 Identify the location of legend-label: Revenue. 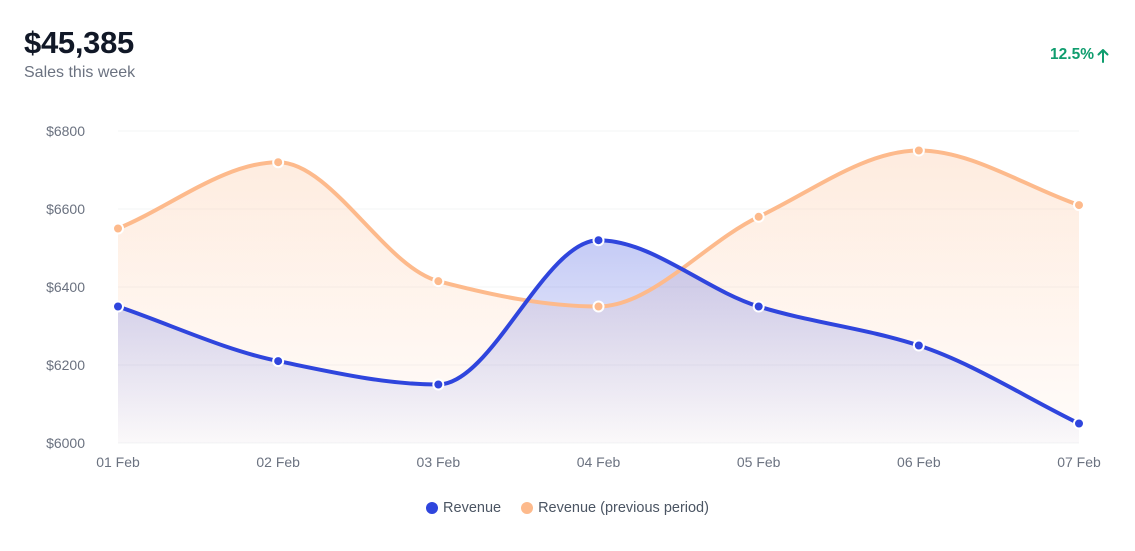
(472, 508).